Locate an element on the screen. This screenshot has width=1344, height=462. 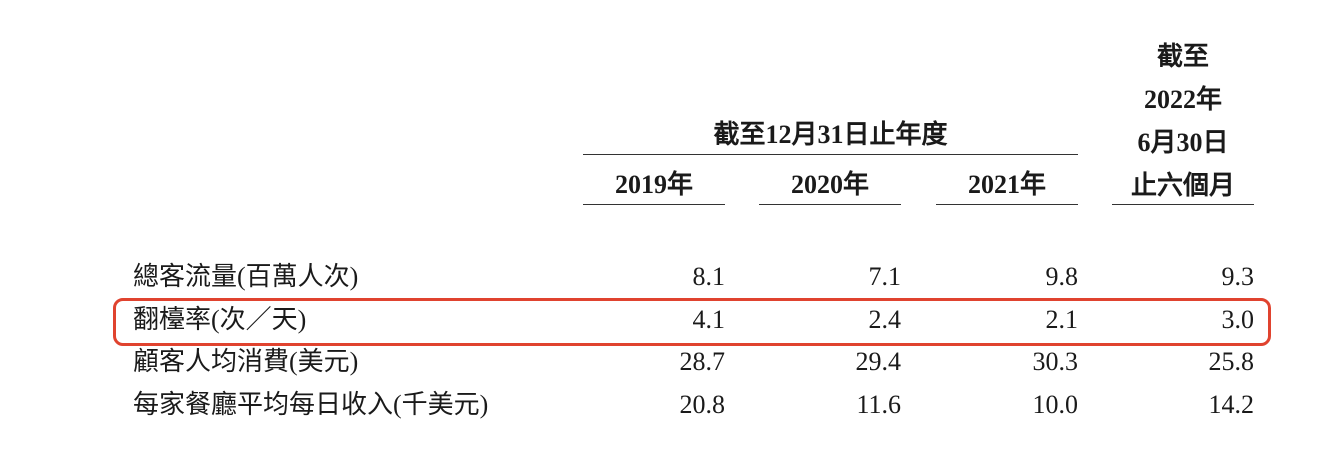
cell-value: 2.1 is located at coordinates (1062, 319).